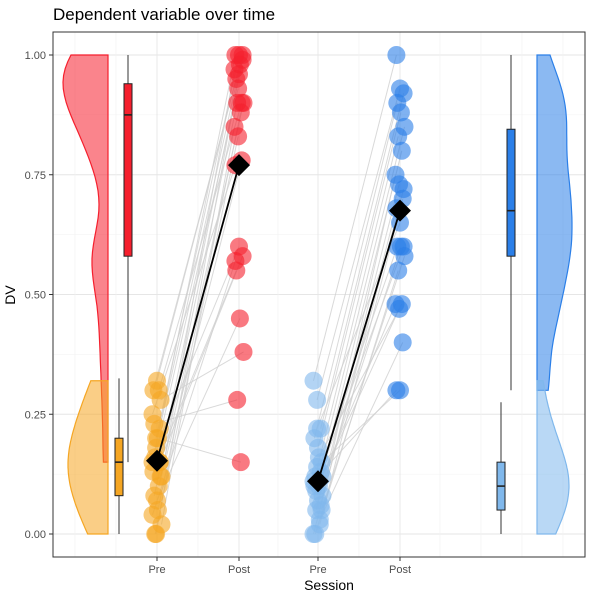  Describe the element at coordinates (164, 14) in the screenshot. I see `chart-title: Dependent variable over time` at that location.